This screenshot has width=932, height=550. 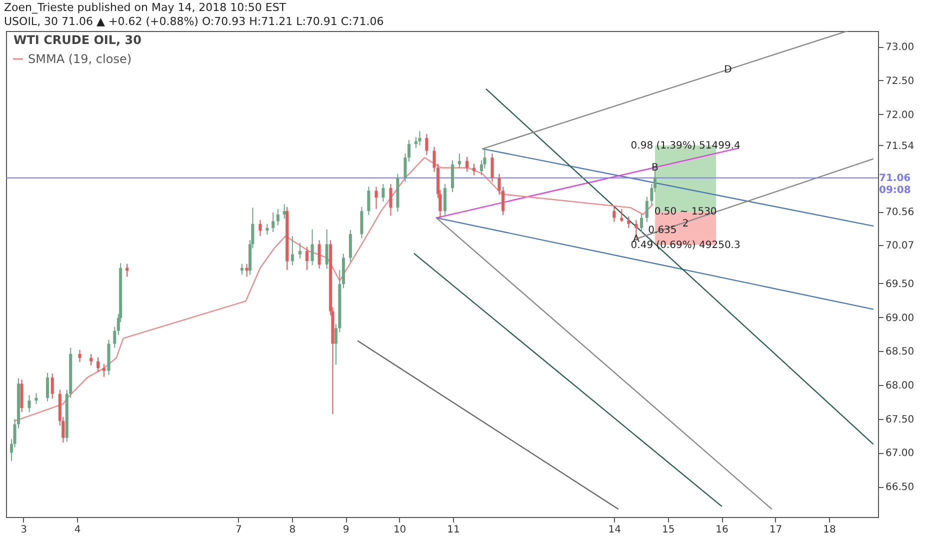 What do you see at coordinates (900, 212) in the screenshot?
I see `y-tick-label: 70.56` at bounding box center [900, 212].